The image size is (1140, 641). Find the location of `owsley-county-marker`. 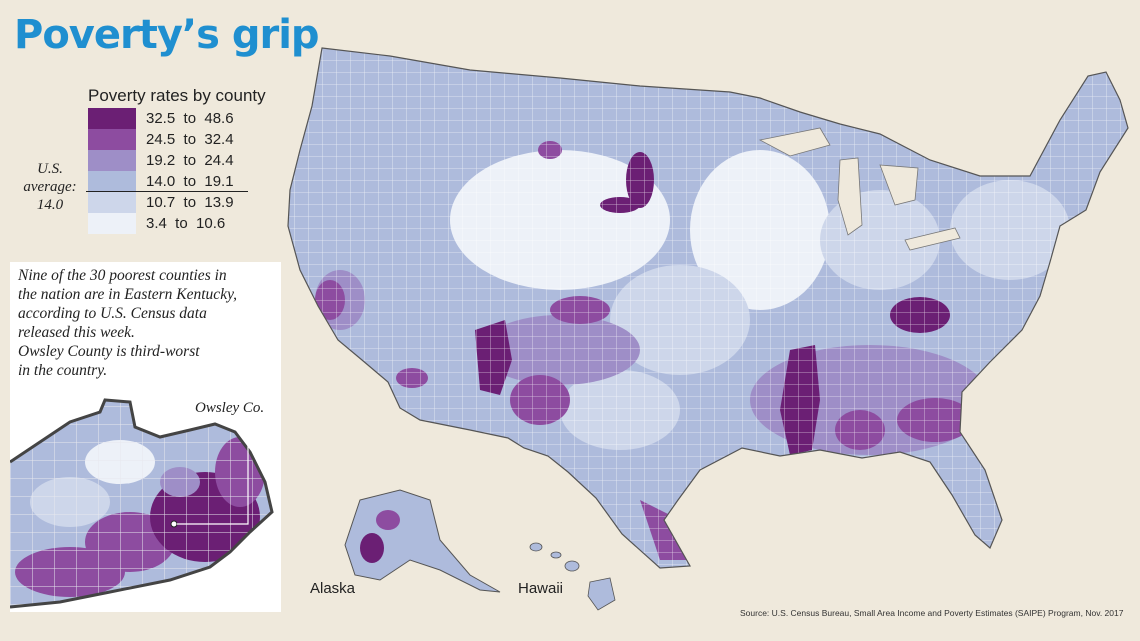

owsley-county-marker is located at coordinates (174, 524).